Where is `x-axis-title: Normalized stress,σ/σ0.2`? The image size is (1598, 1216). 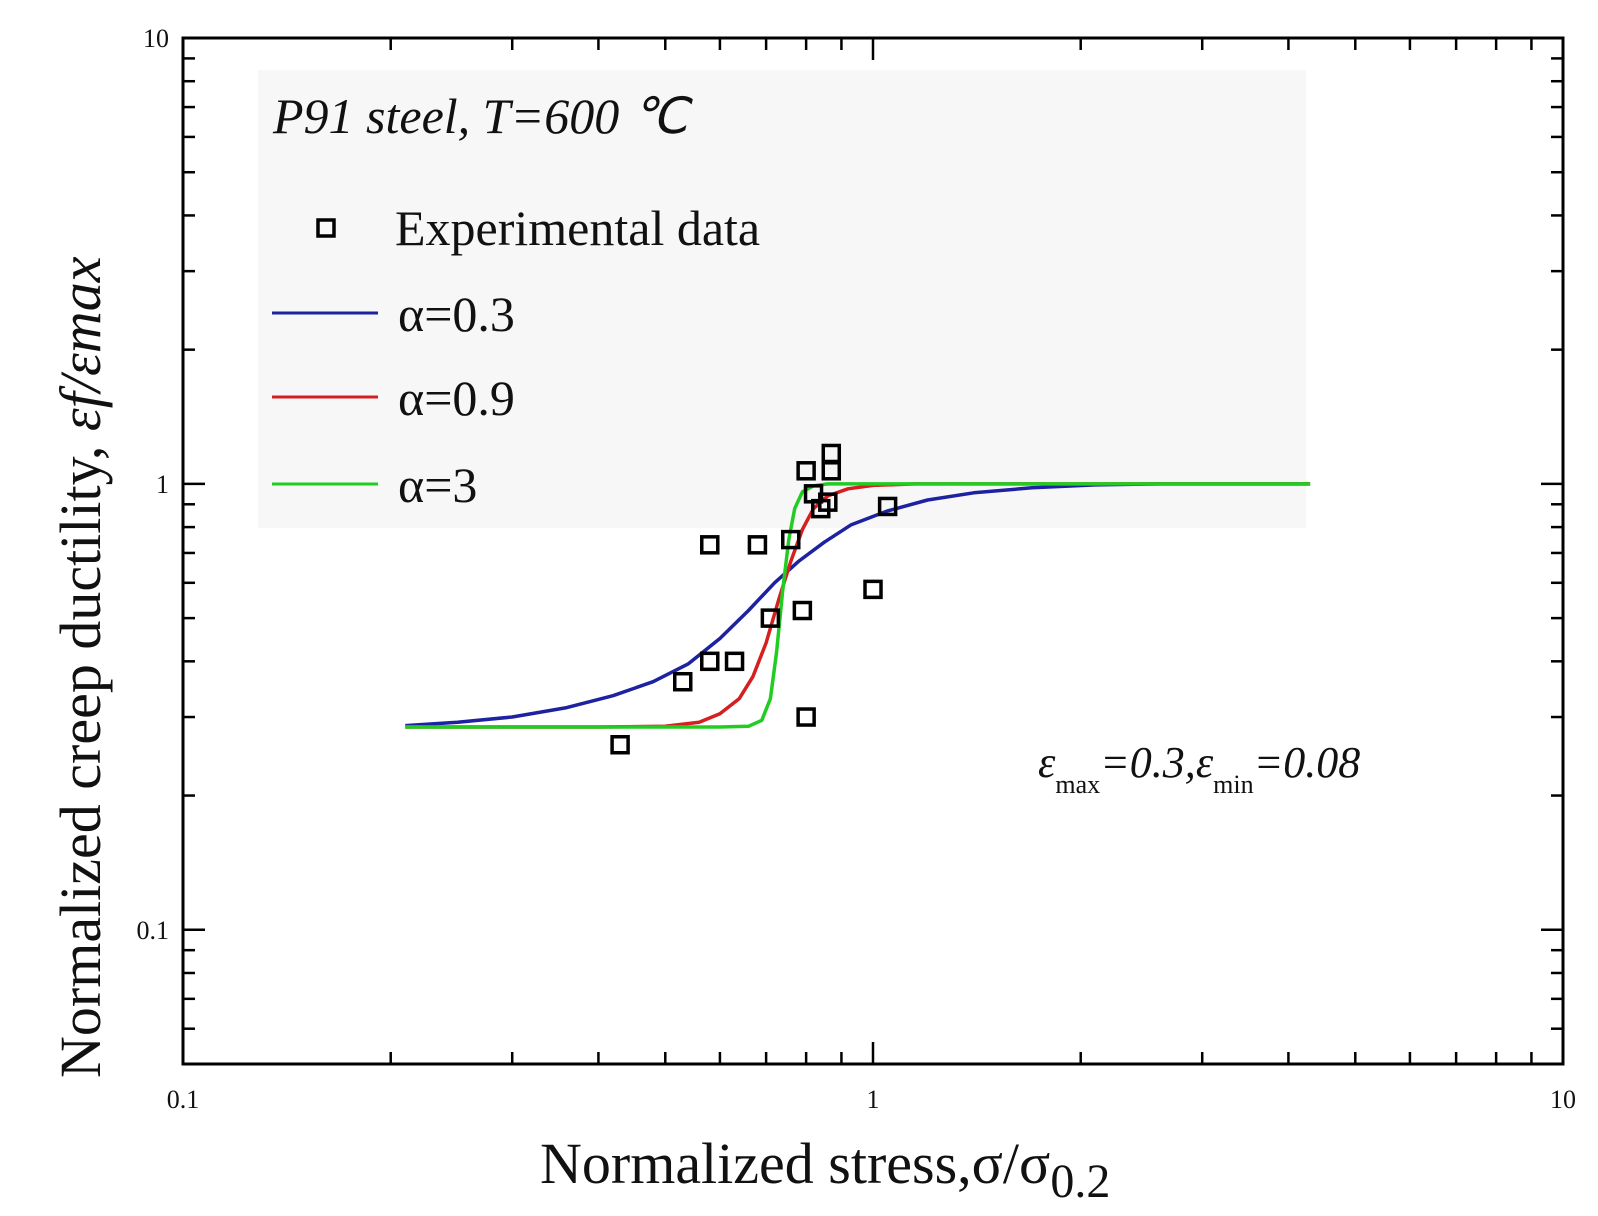
x-axis-title: Normalized stress,σ/σ0.2 is located at coordinates (825, 1169).